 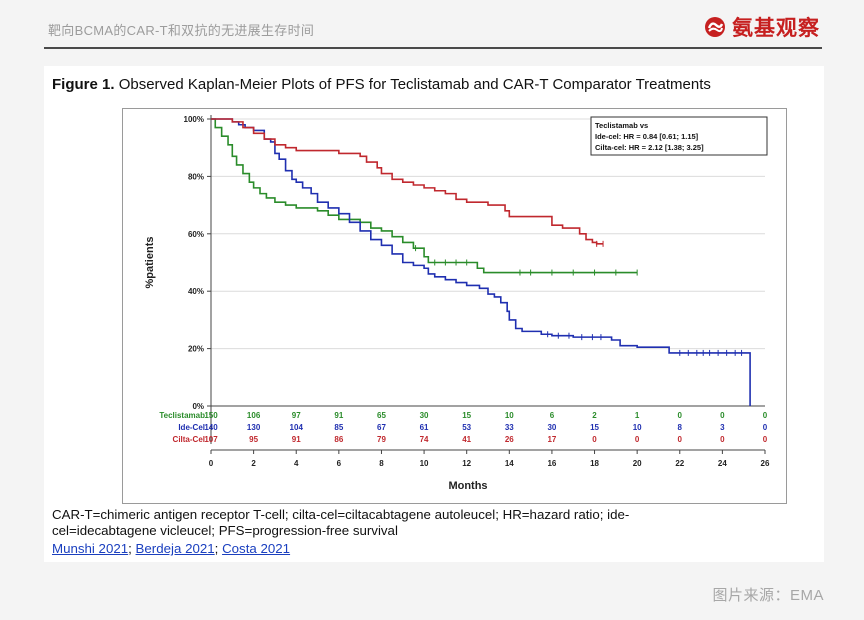 I want to click on y-tick-label: 100%, so click(x=194, y=119).